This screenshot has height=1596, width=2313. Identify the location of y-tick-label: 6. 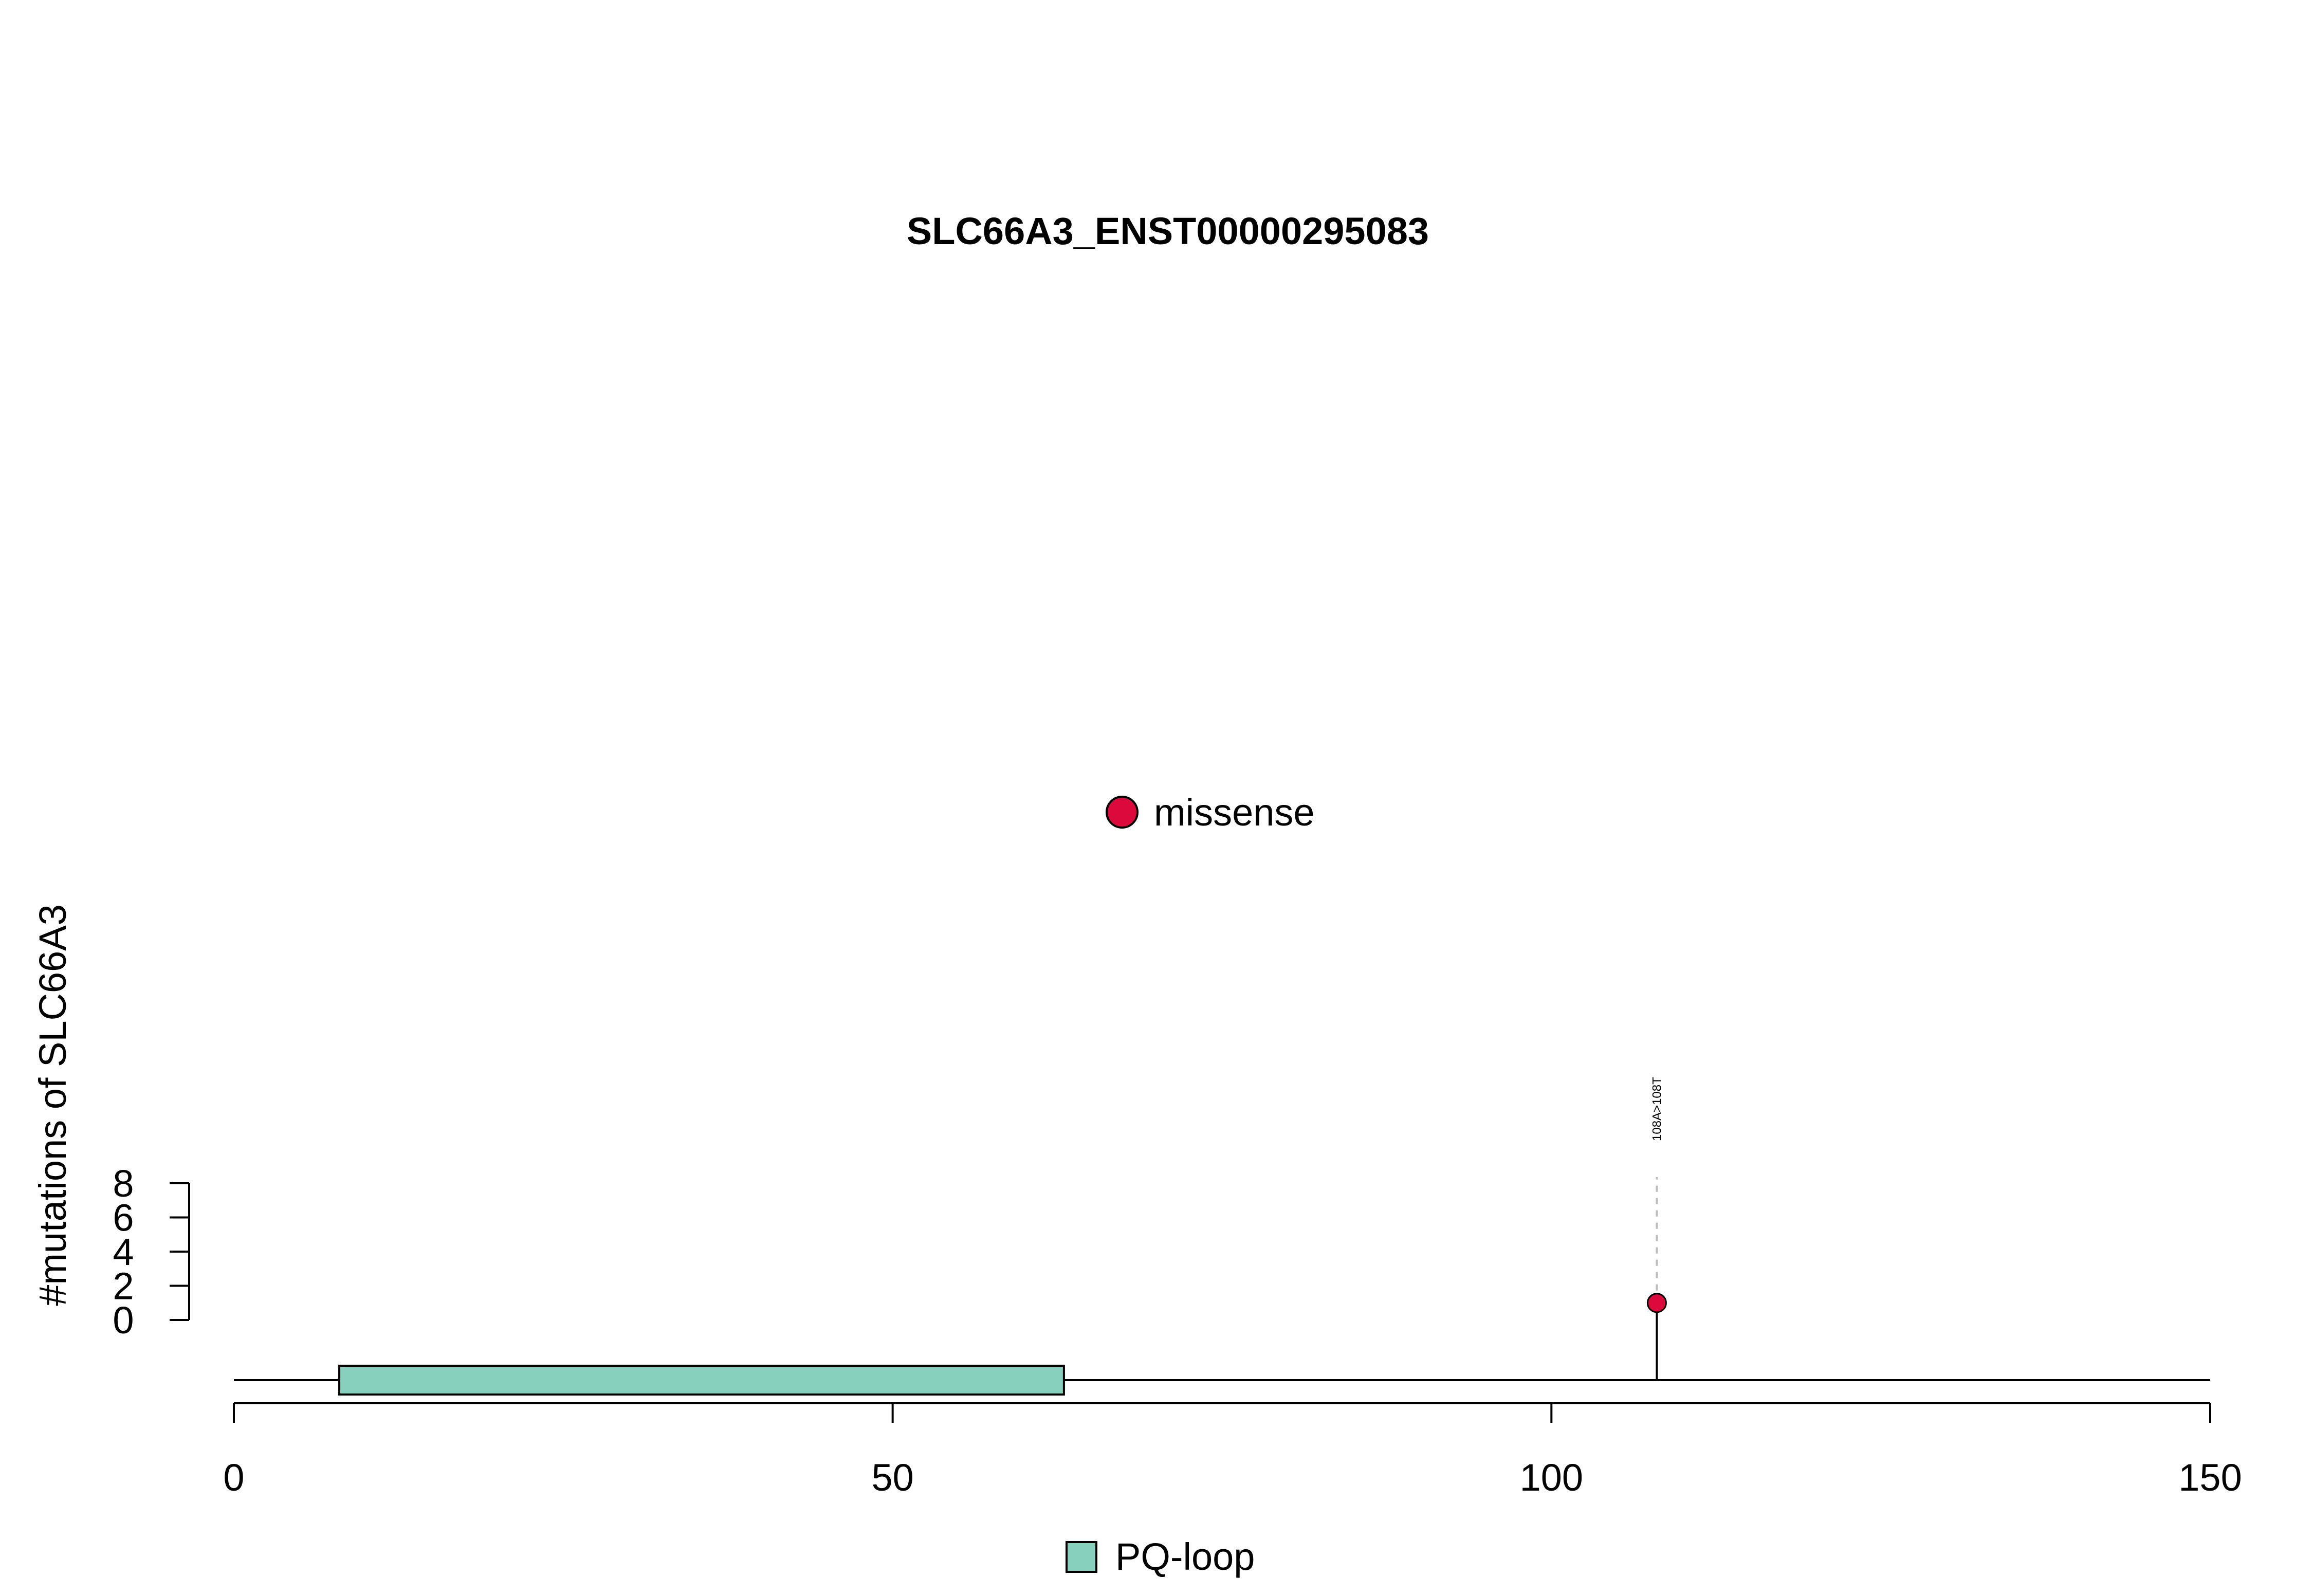
(123, 1218).